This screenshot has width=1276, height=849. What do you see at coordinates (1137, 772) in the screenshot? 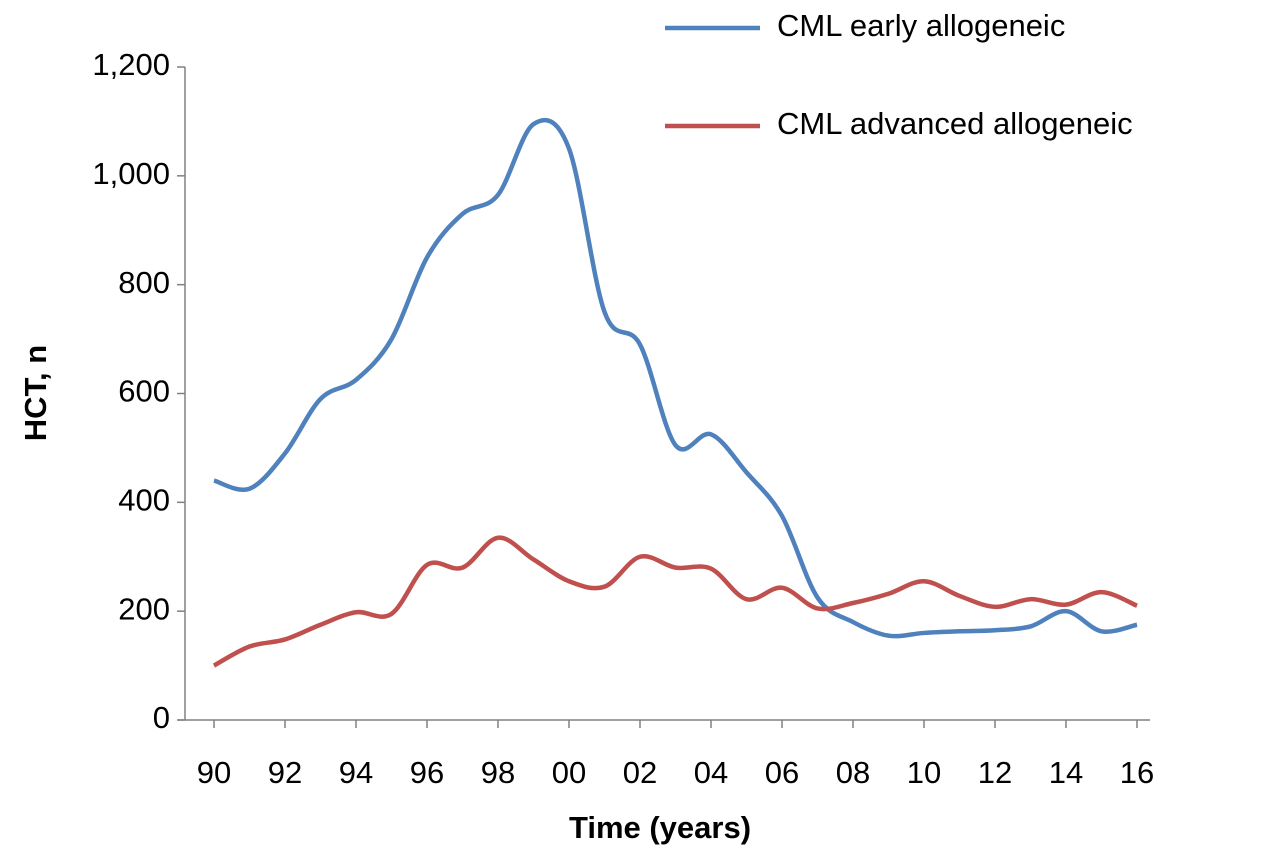
I see `x-tick-label: 16` at bounding box center [1137, 772].